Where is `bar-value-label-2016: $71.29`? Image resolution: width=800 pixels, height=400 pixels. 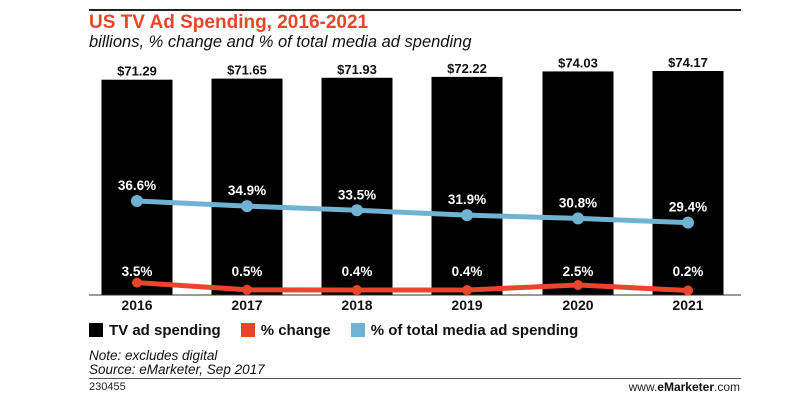 bar-value-label-2016: $71.29 is located at coordinates (137, 71).